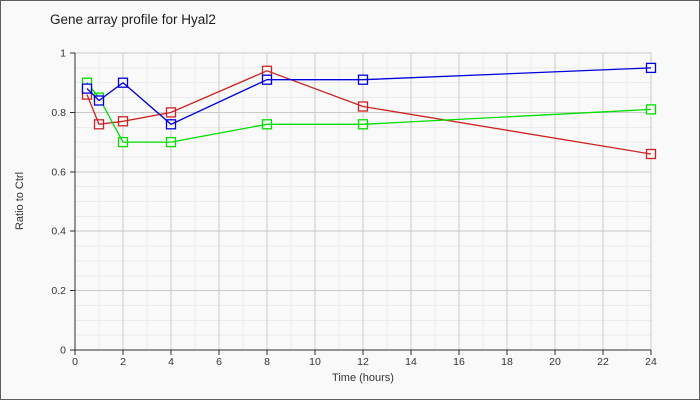 This screenshot has width=700, height=400. What do you see at coordinates (555, 362) in the screenshot?
I see `x-tick-label: 20` at bounding box center [555, 362].